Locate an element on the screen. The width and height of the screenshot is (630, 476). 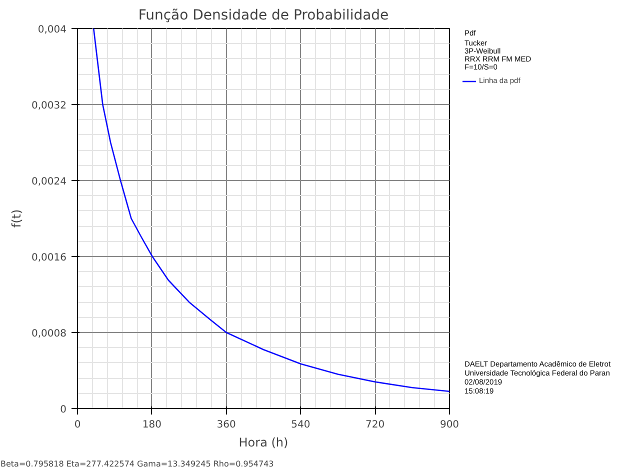
x-tick-label: 0 is located at coordinates (77, 425).